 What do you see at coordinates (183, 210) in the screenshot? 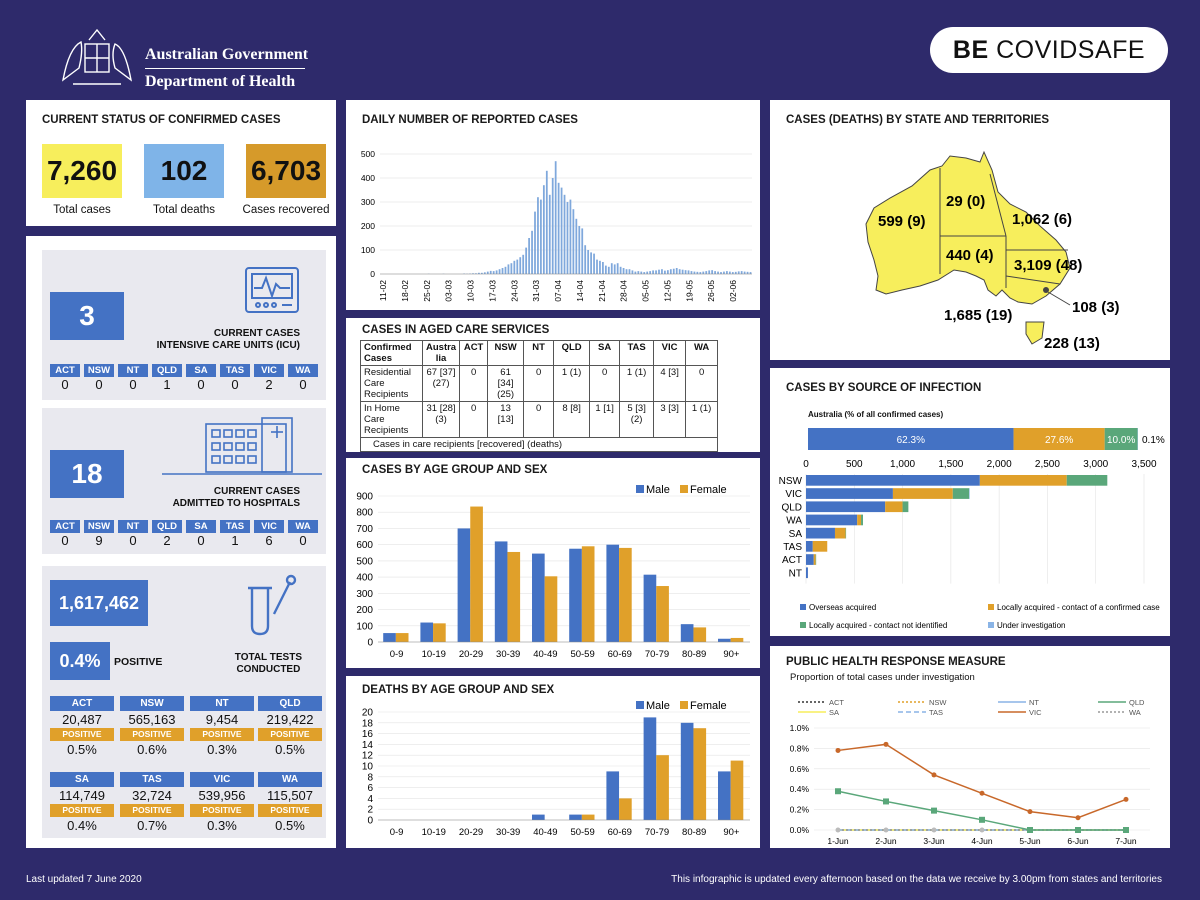
I see `total-deaths-label: Total deaths` at bounding box center [183, 210].